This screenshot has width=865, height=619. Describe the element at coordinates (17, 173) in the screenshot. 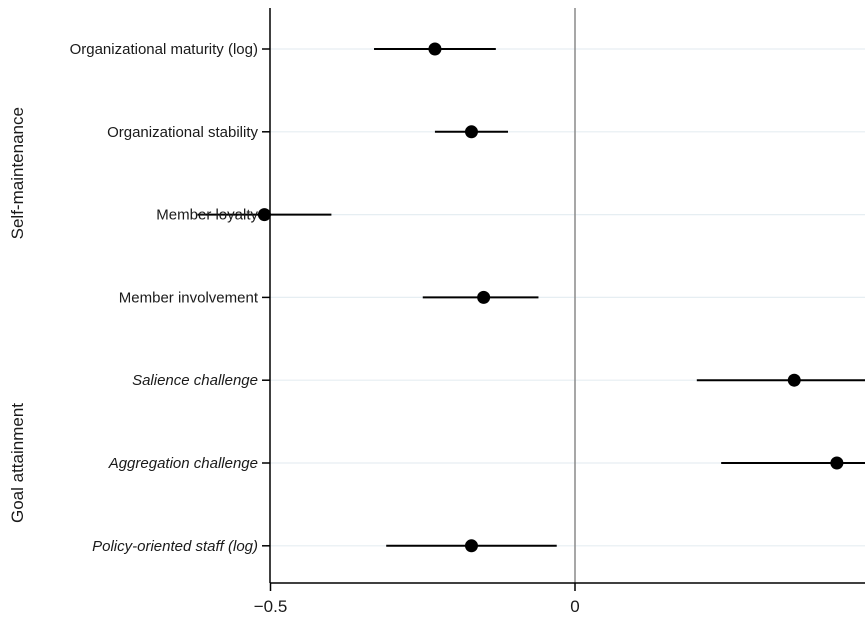

I see `group-label: Self-maintenance` at that location.